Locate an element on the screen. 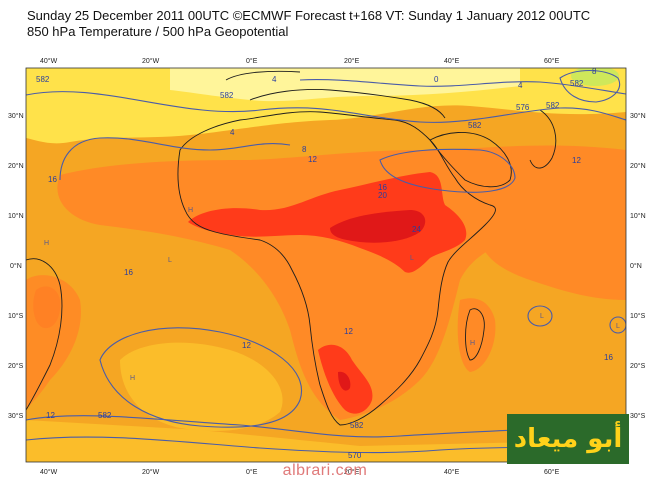 The width and height of the screenshot is (650, 482). watermark-logo: أبو ميعاد is located at coordinates (568, 439).